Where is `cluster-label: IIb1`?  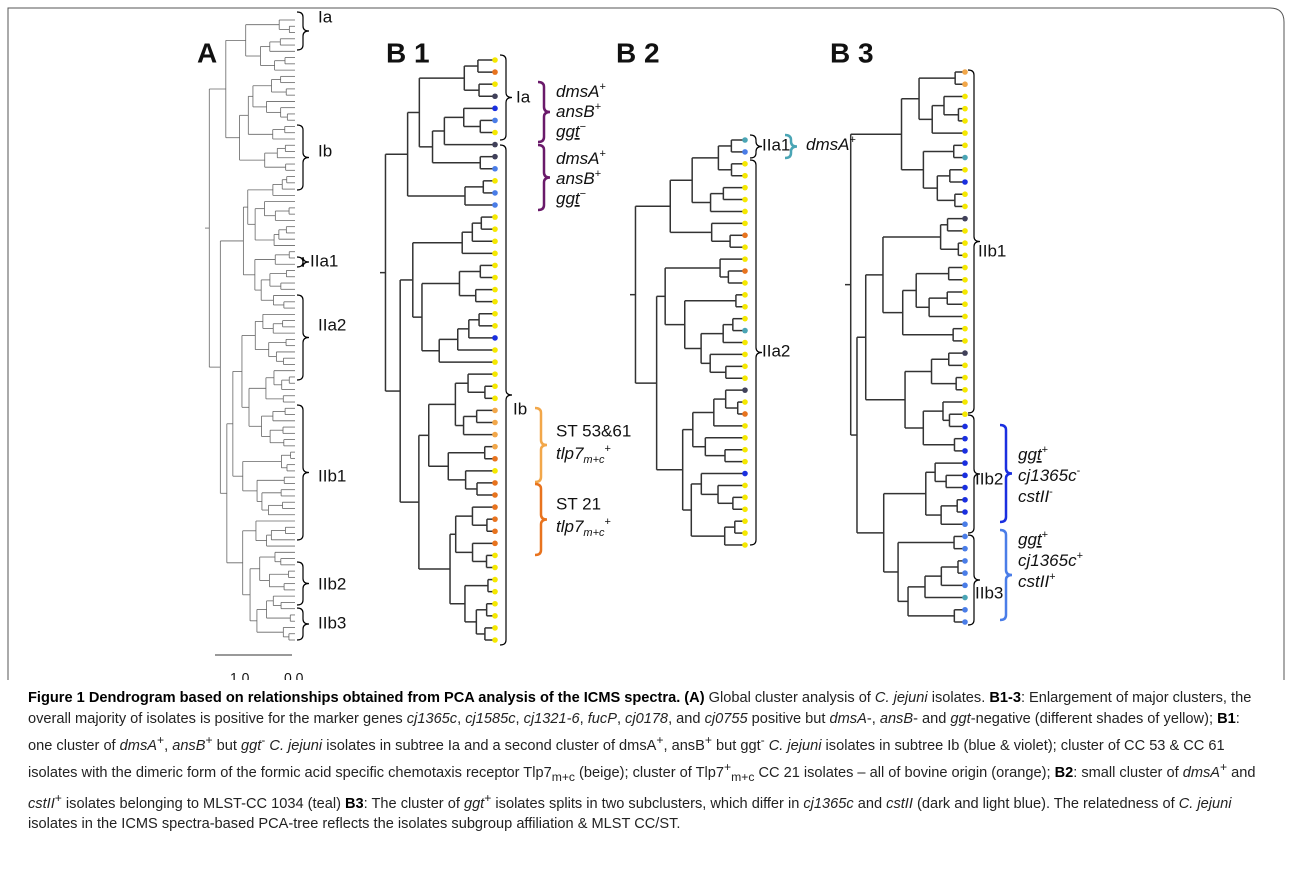
cluster-label: IIb1 is located at coordinates (992, 250).